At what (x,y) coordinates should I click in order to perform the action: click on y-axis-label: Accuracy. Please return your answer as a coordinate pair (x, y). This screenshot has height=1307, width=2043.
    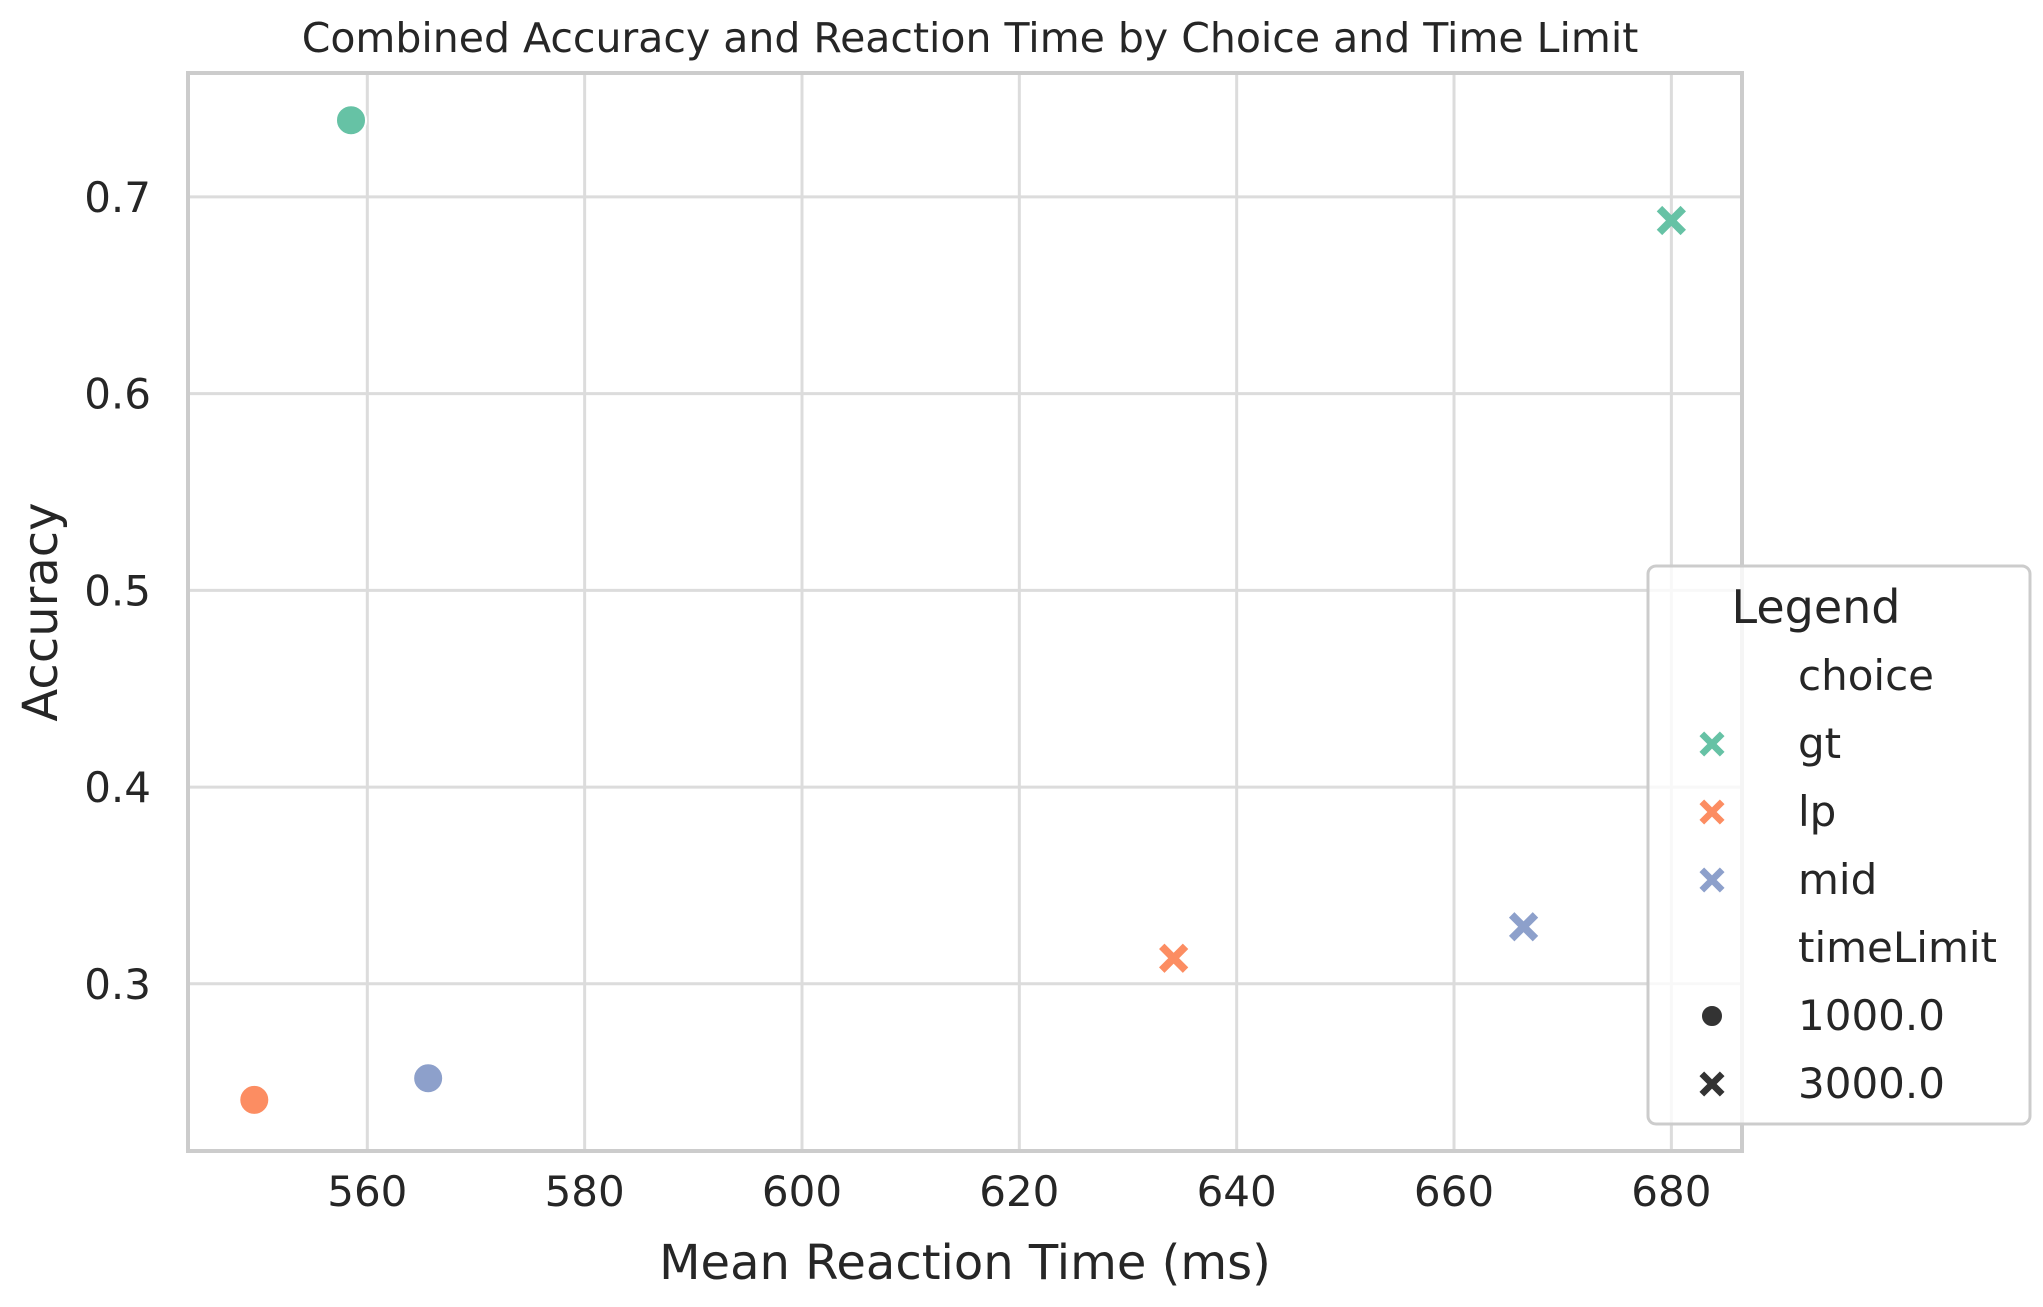
    Looking at the image, I should click on (41, 611).